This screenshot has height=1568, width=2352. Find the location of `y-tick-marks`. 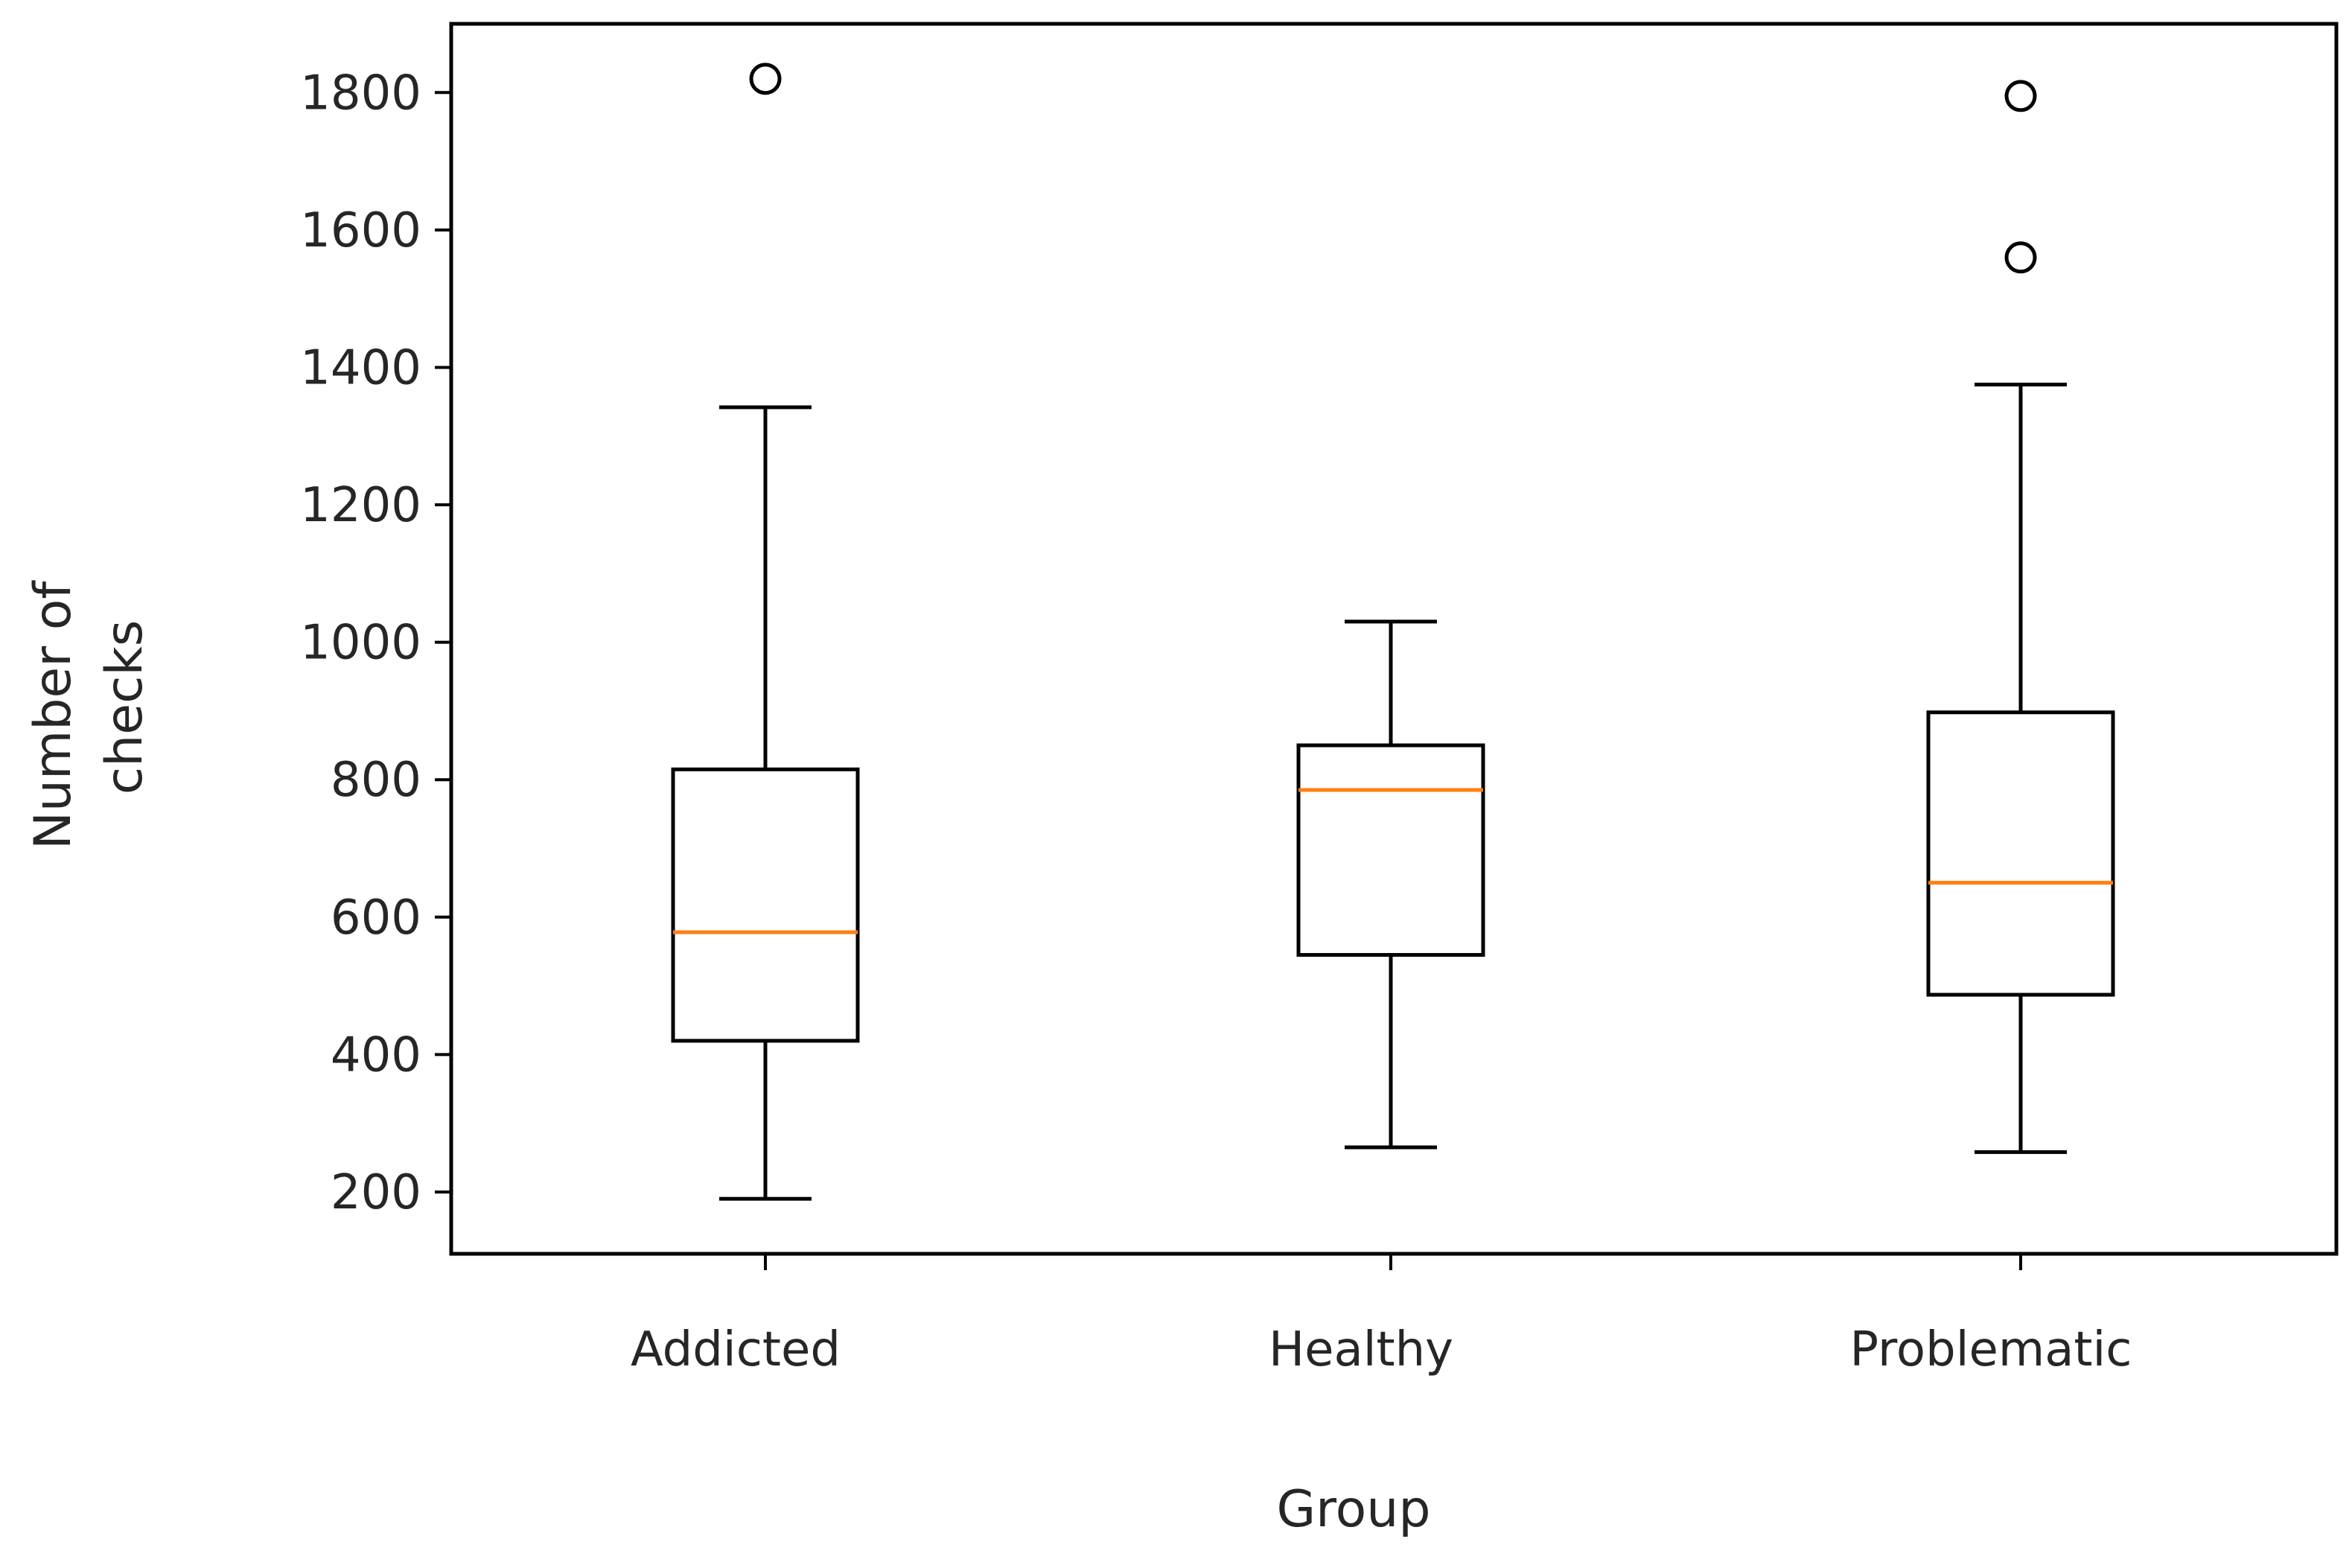

y-tick-marks is located at coordinates (443, 642).